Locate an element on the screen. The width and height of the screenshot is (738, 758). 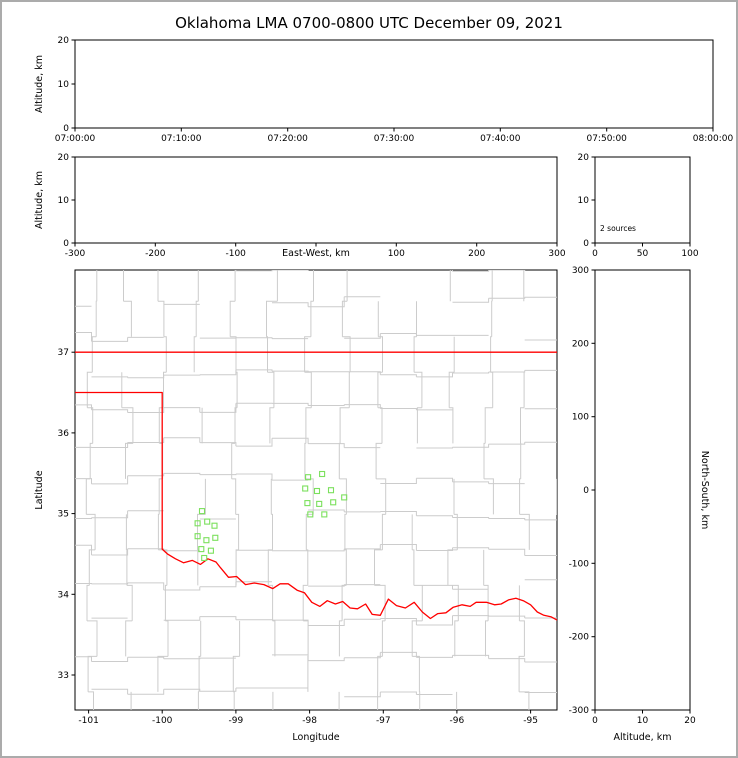
sources-count-label: 2 sources is located at coordinates (618, 228).